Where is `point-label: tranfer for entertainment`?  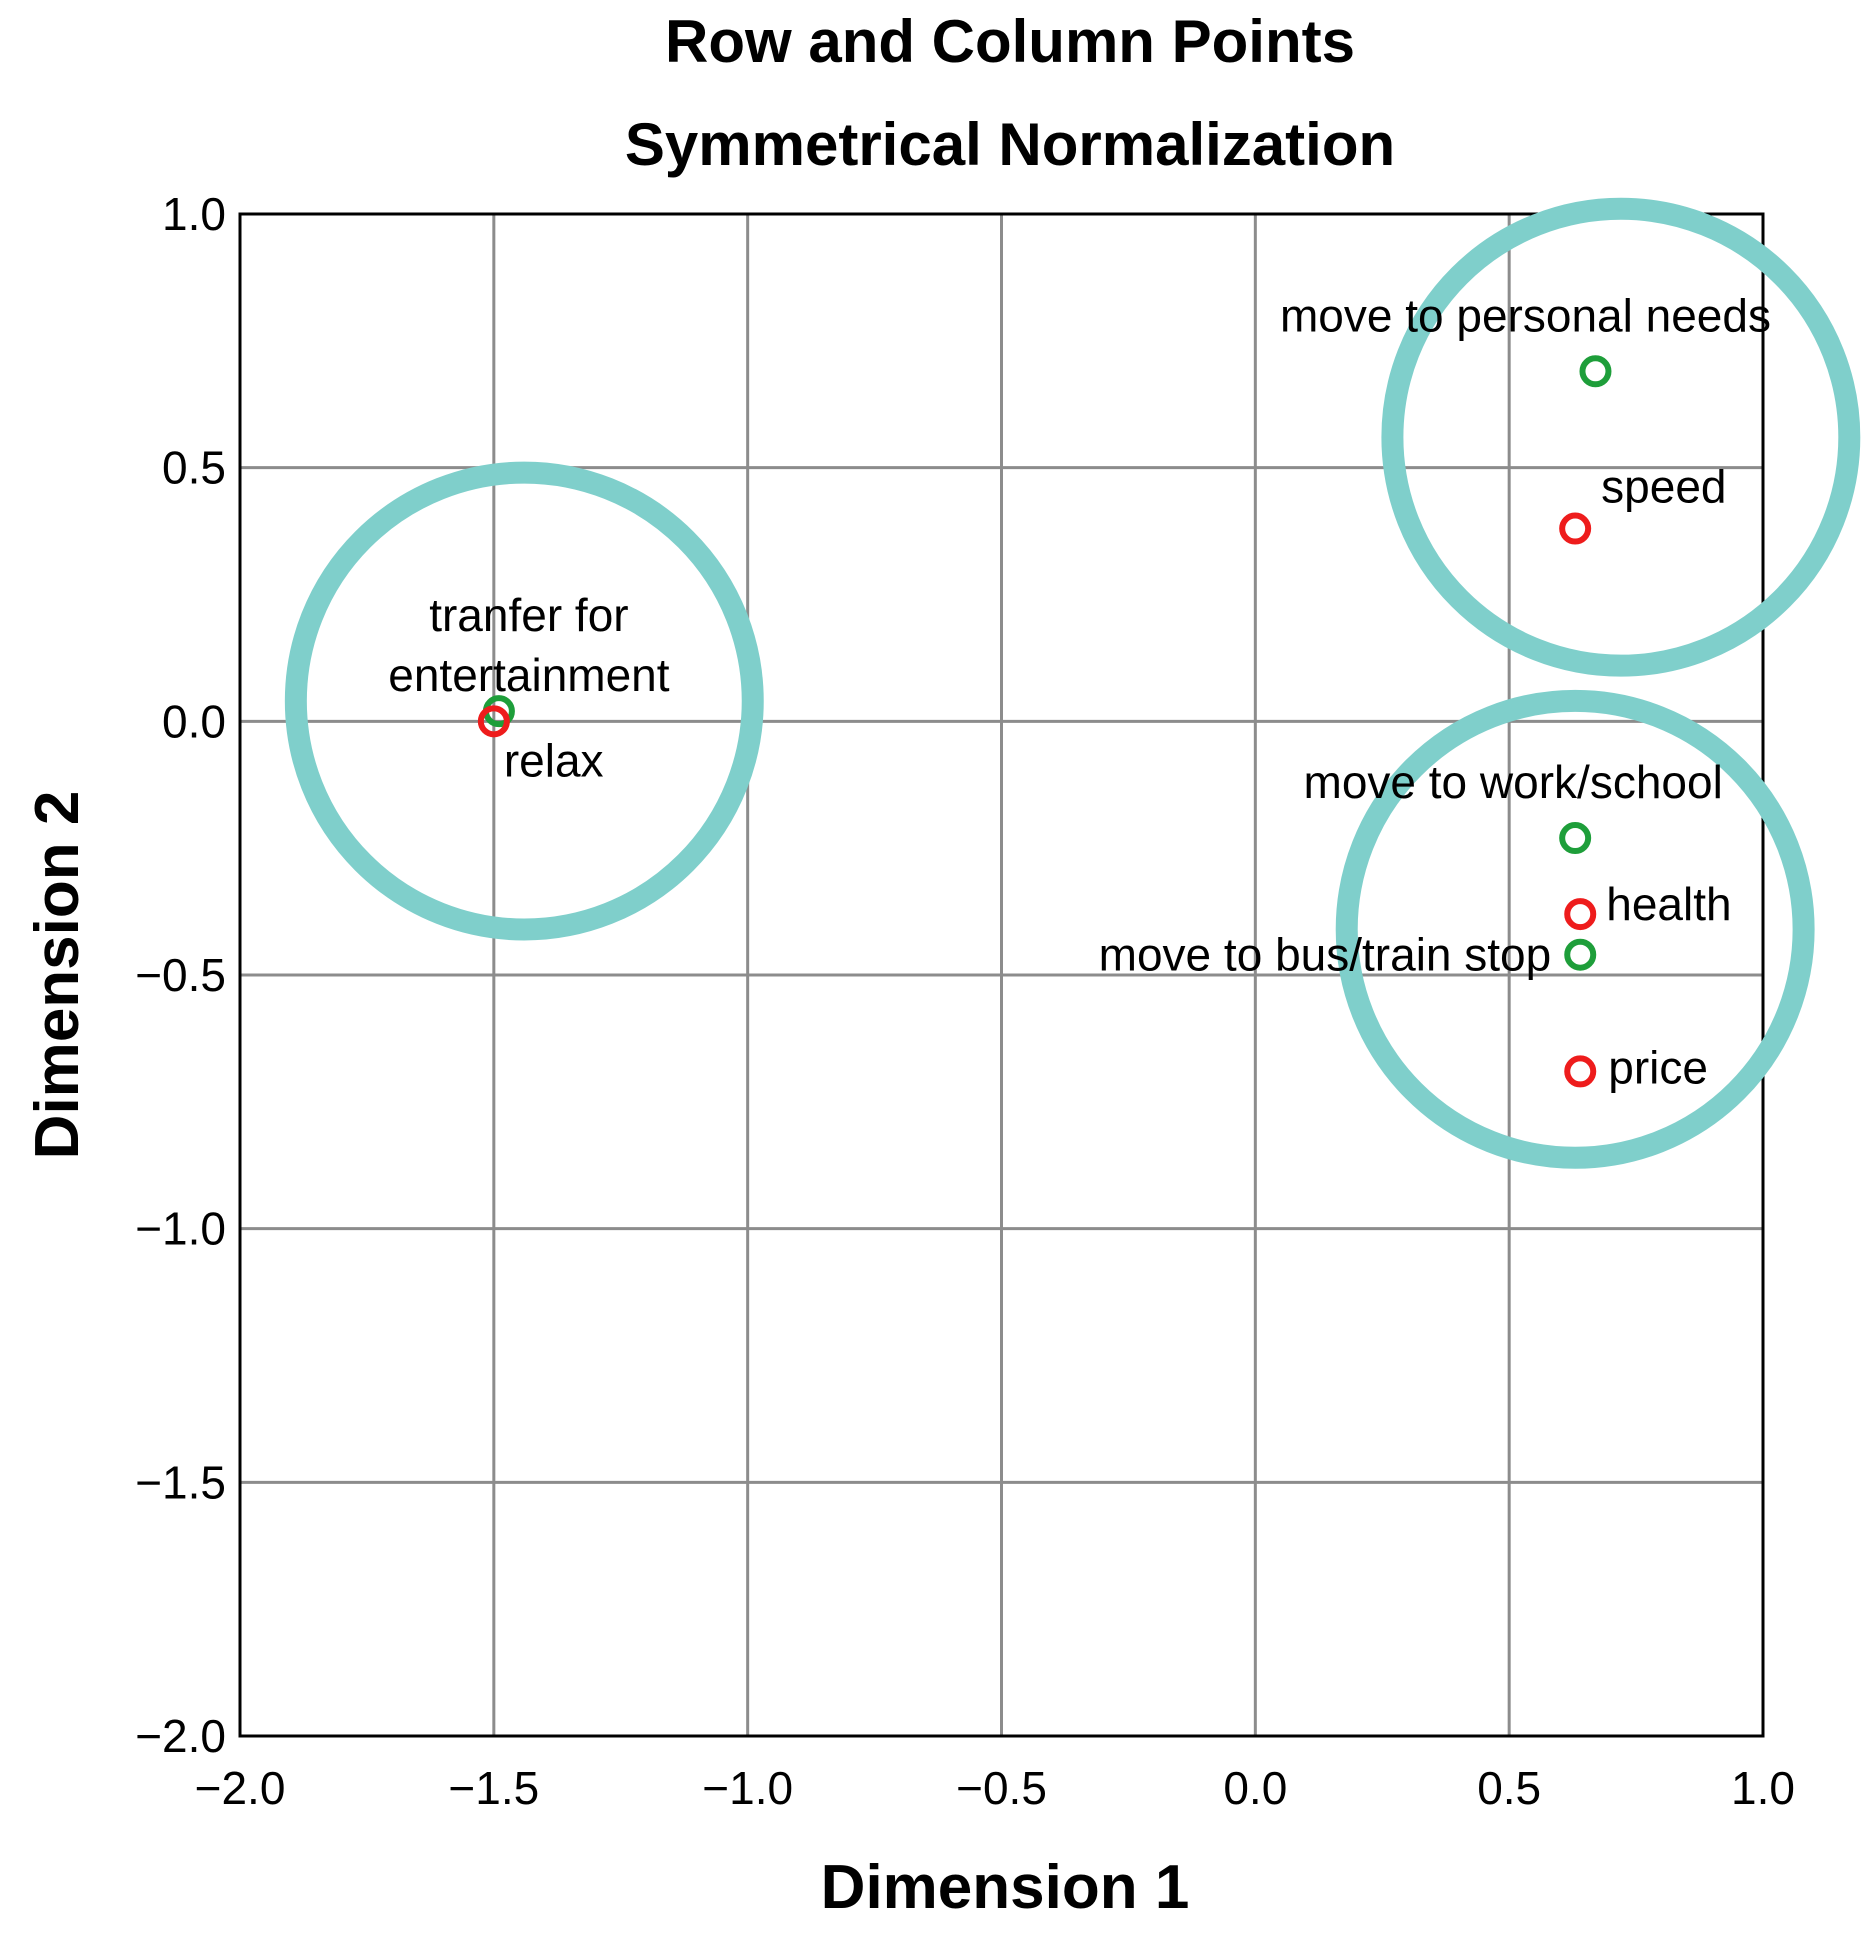
point-label: tranfer for entertainment is located at coordinates (528, 645).